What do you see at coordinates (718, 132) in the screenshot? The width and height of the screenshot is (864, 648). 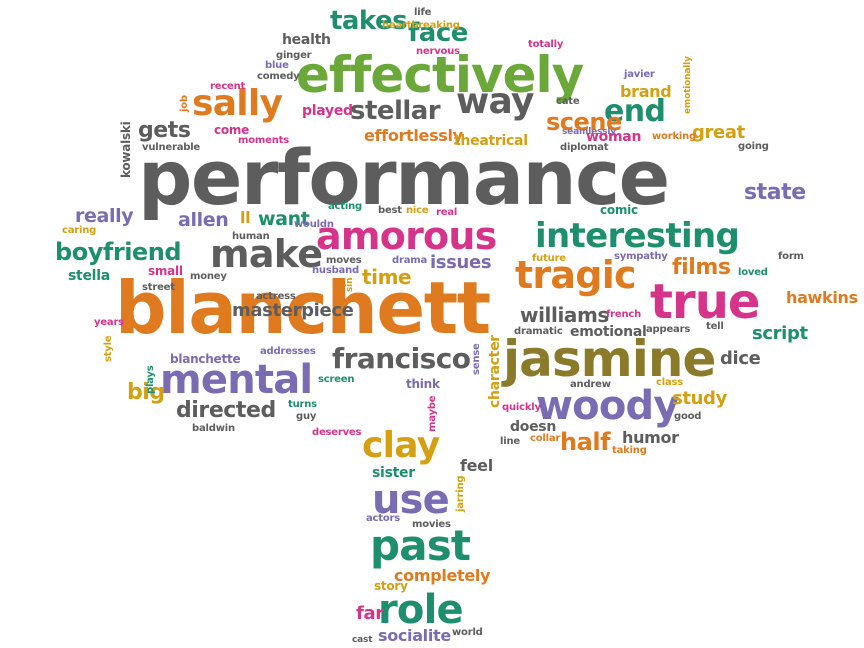 I see `word-great: great` at bounding box center [718, 132].